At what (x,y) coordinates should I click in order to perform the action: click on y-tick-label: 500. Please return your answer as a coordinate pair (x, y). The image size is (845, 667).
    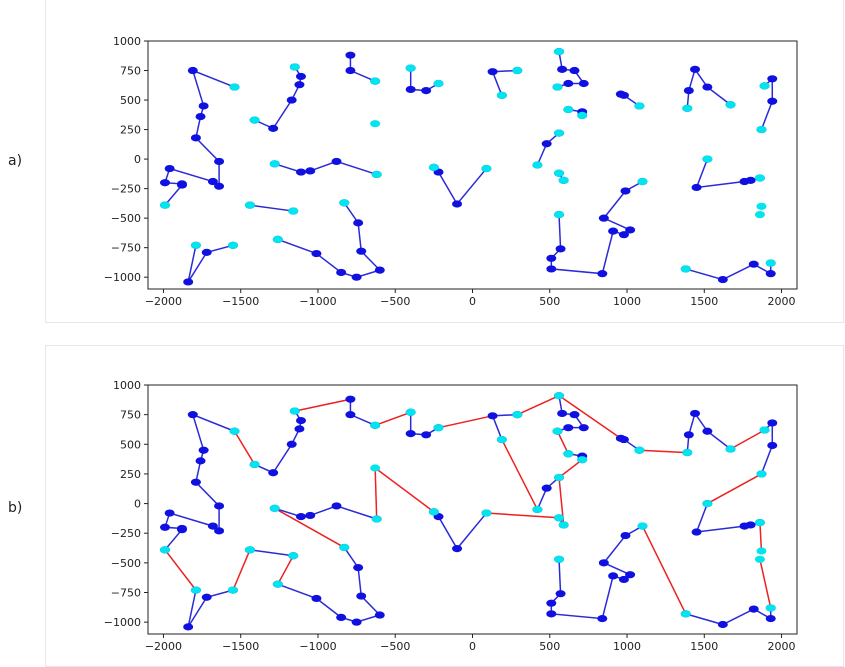
    Looking at the image, I should click on (130, 100).